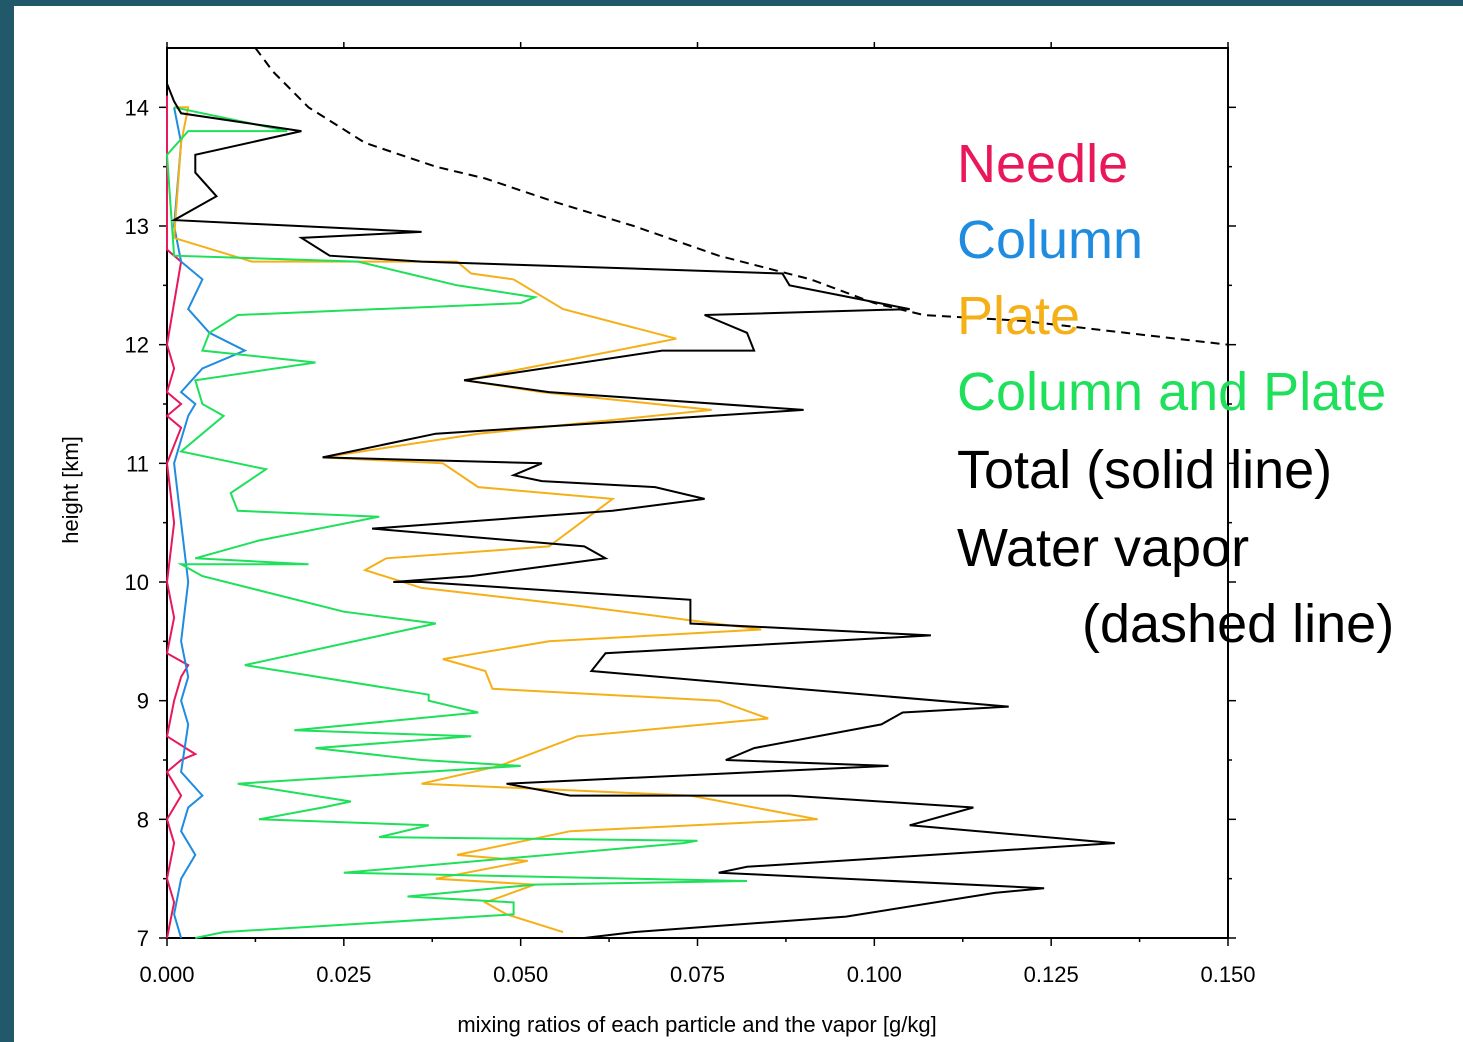 This screenshot has height=1042, width=1463. I want to click on legend-column-and-plate: Column and Plate, so click(1171, 392).